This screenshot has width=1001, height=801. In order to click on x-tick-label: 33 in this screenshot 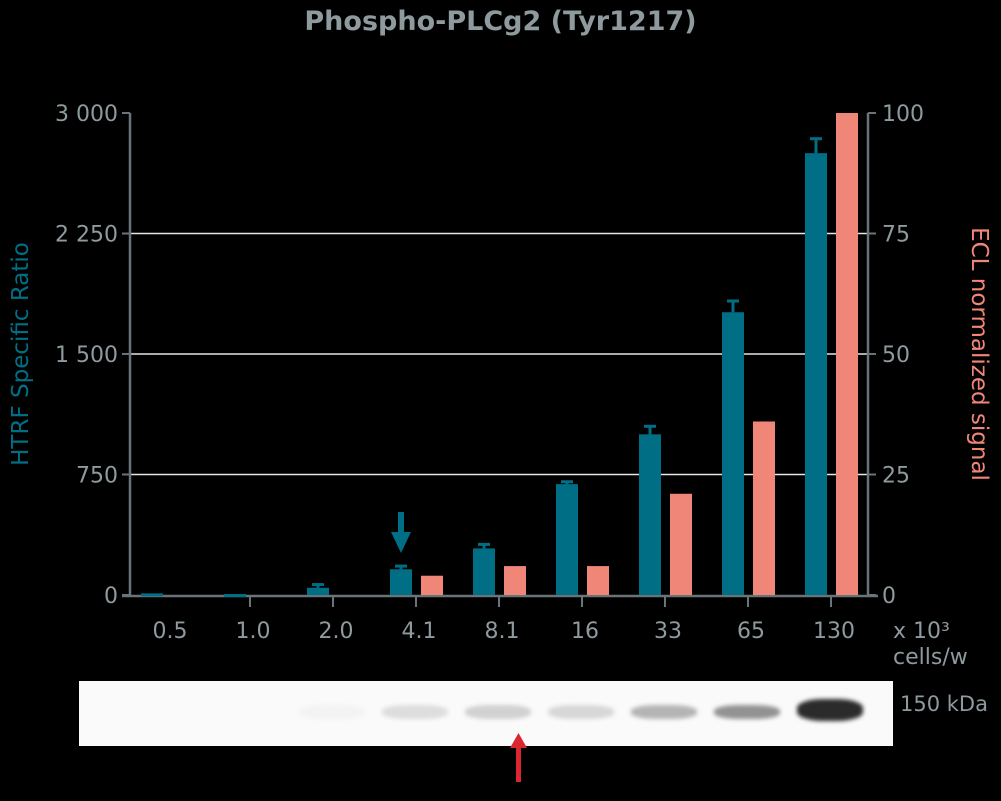, I will do `click(668, 631)`.